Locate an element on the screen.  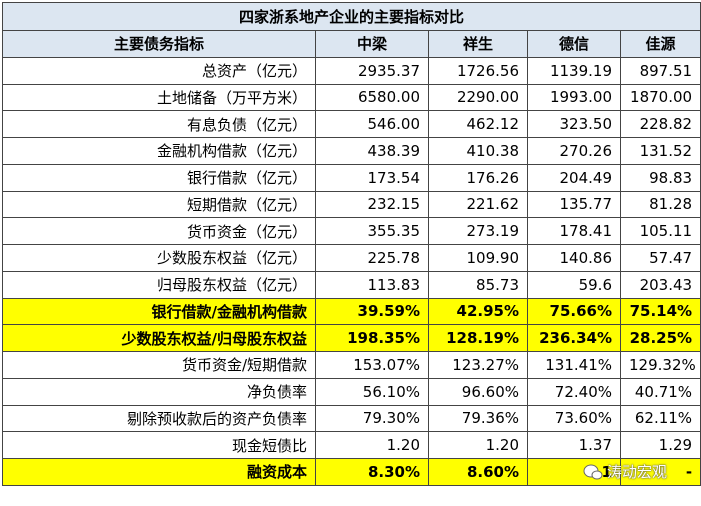
row-label: 短期借款（亿元） is located at coordinates (159, 204).